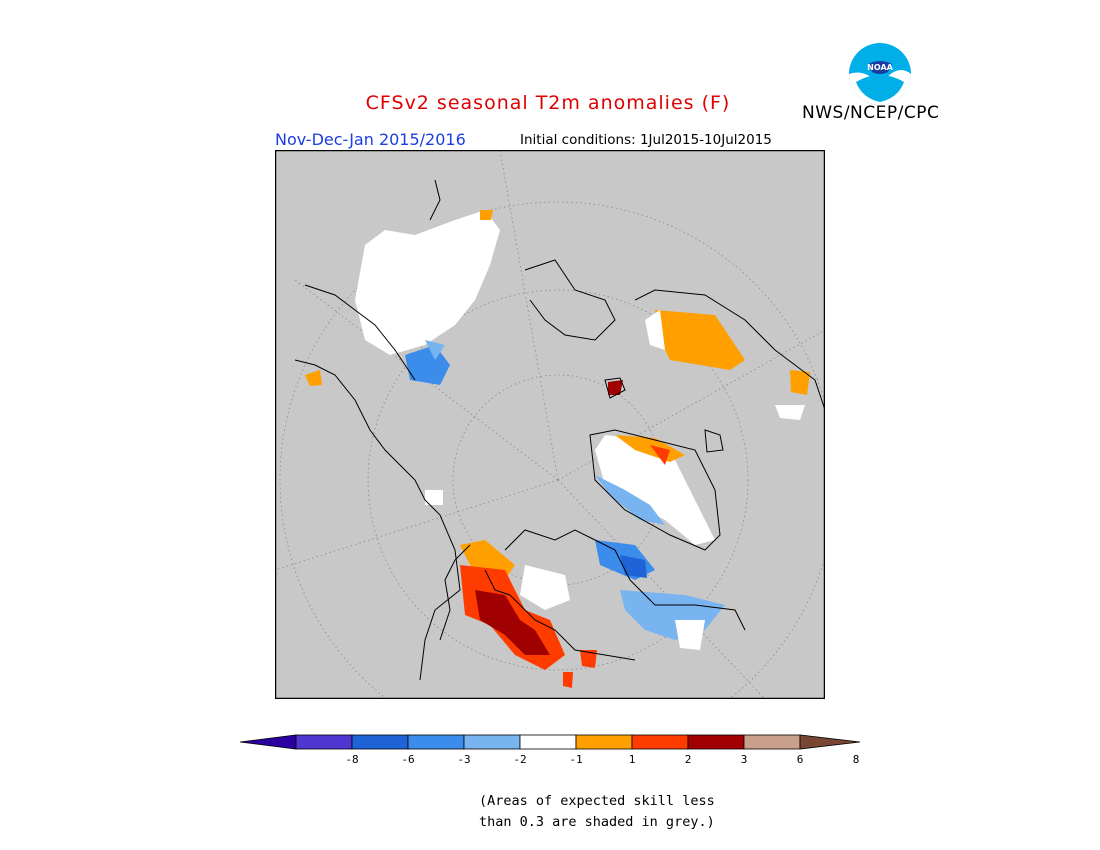 The height and width of the screenshot is (850, 1100). What do you see at coordinates (351, 759) in the screenshot?
I see `colorbar-tick-label: -8` at bounding box center [351, 759].